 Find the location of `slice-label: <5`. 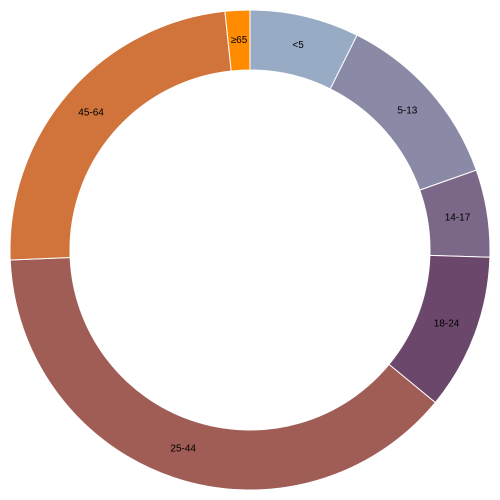

slice-label: <5 is located at coordinates (298, 45).